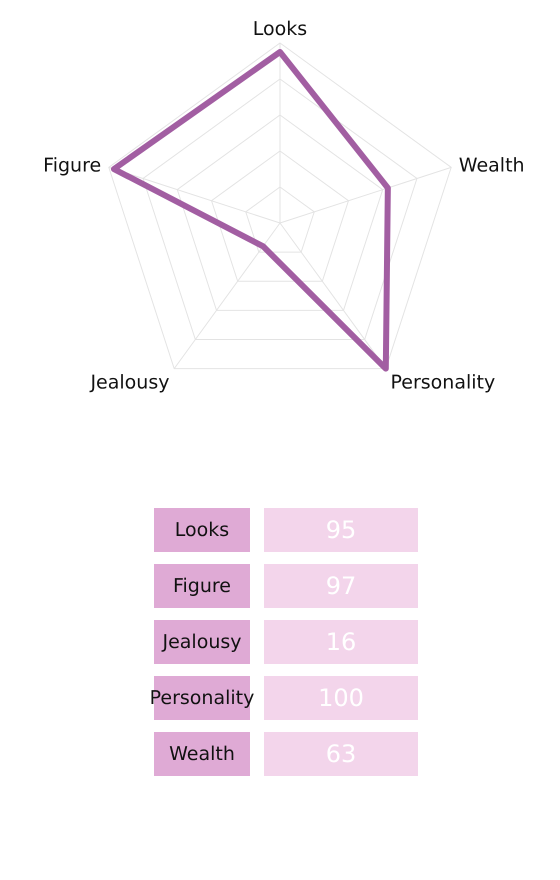 This screenshot has height=880, width=560. What do you see at coordinates (202, 642) in the screenshot?
I see `category-label: Jealousy` at bounding box center [202, 642].